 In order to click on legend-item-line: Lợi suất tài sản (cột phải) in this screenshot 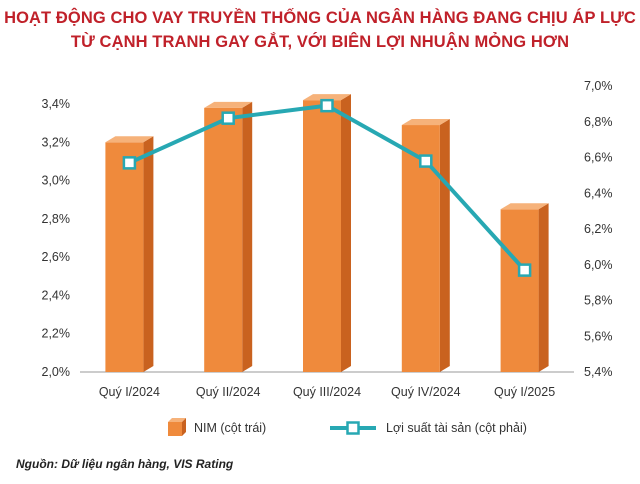, I will do `click(428, 428)`.